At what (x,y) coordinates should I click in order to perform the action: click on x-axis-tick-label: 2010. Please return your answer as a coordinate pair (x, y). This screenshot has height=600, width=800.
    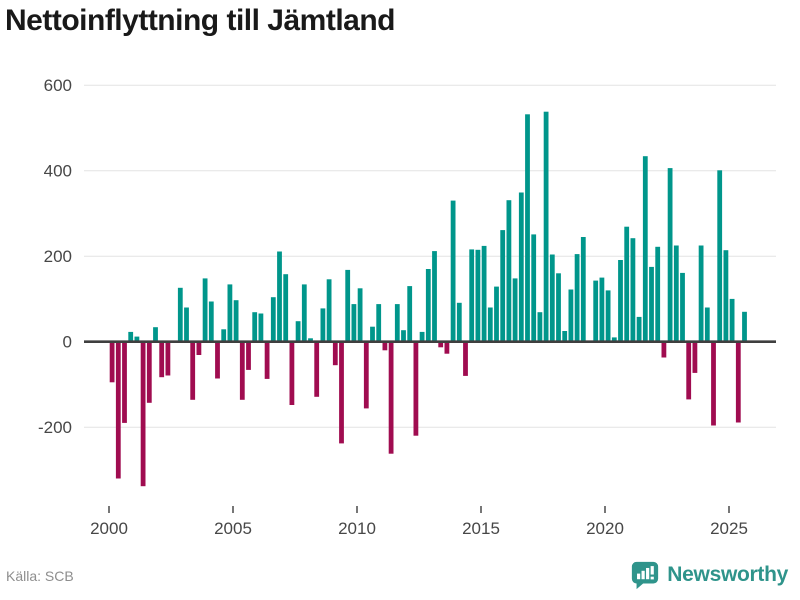
    Looking at the image, I should click on (357, 528).